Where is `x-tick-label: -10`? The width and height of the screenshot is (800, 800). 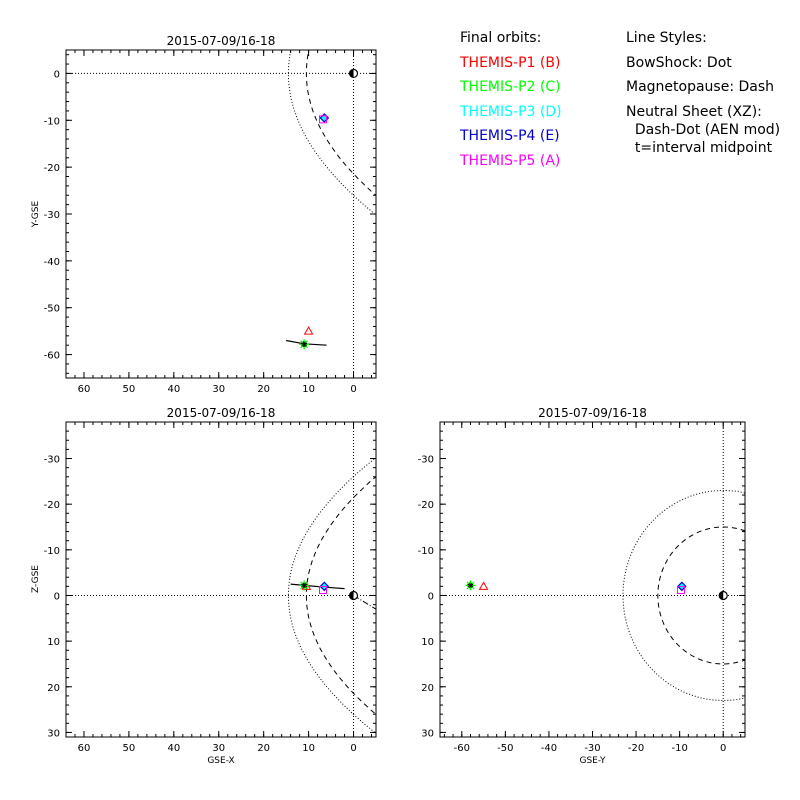
x-tick-label: -10 is located at coordinates (679, 748).